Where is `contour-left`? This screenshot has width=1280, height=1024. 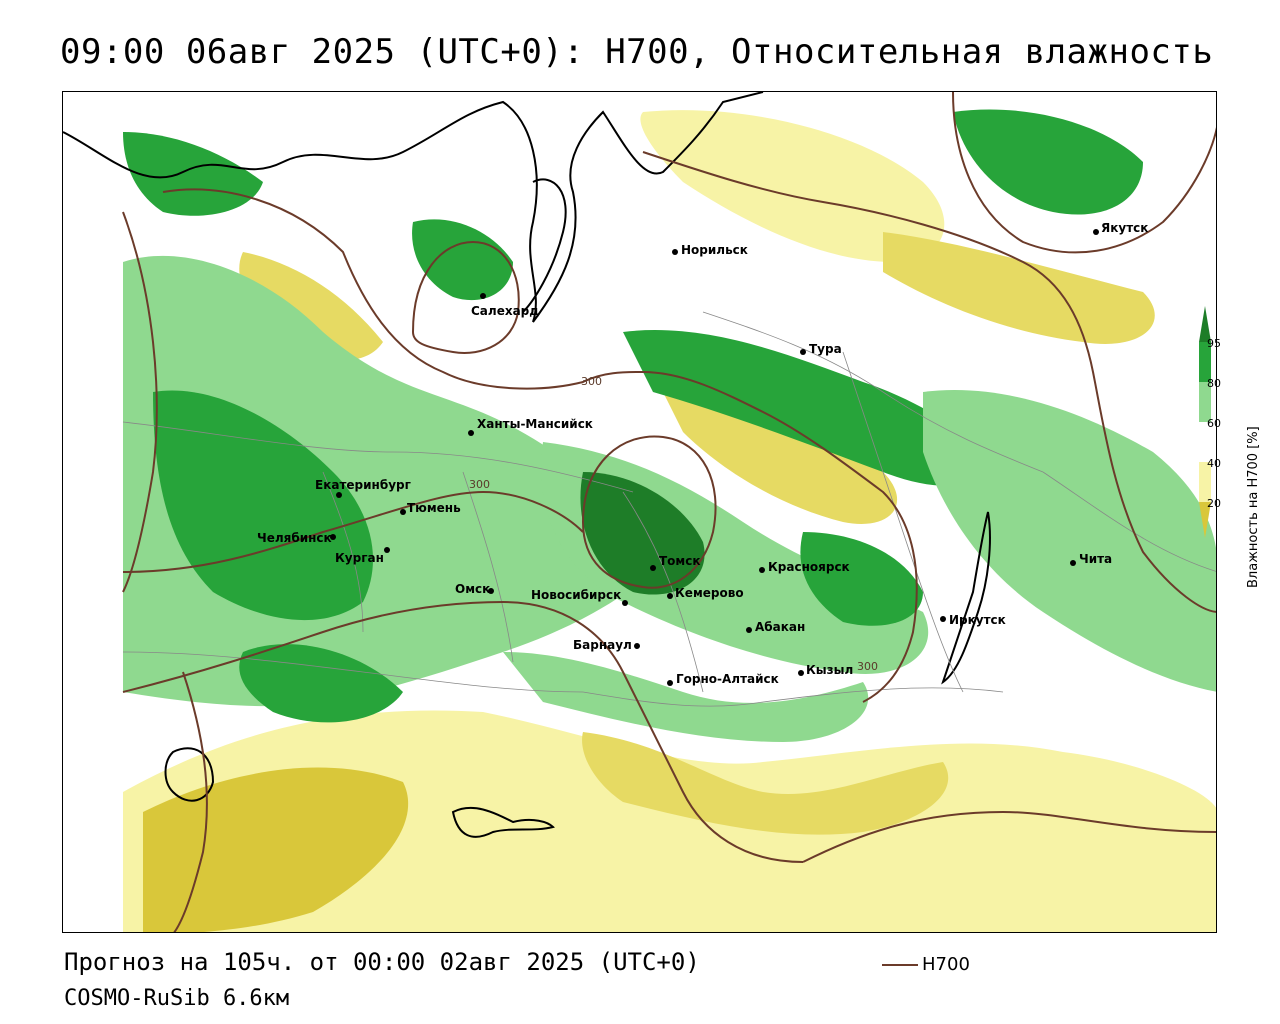
contour-left is located at coordinates (140, 402).